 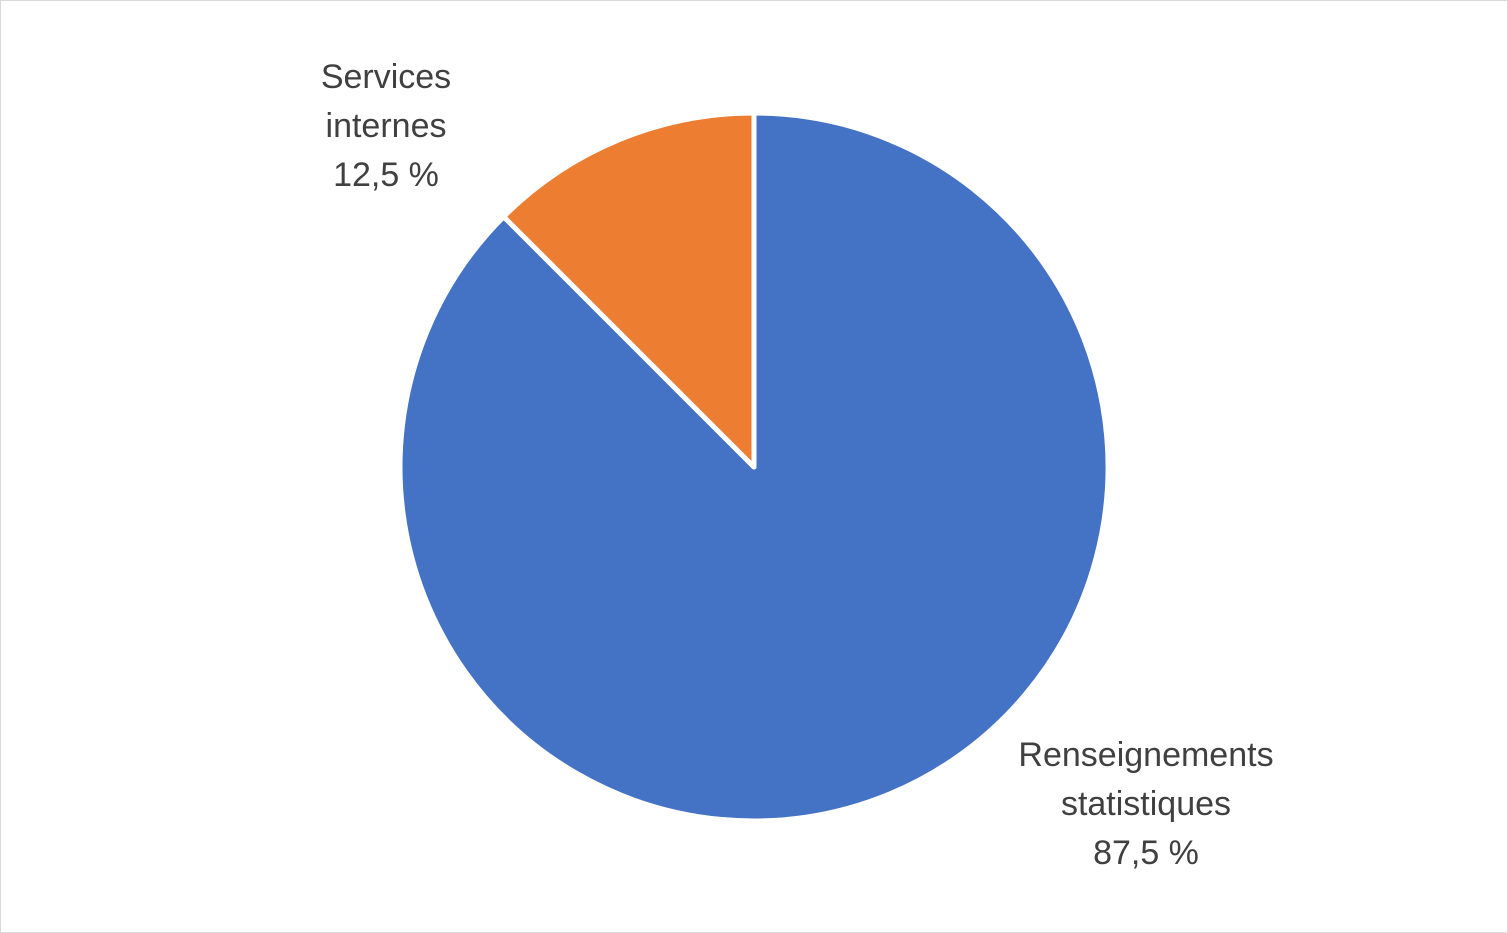 What do you see at coordinates (386, 77) in the screenshot?
I see `label-services-internes-line-1: Services` at bounding box center [386, 77].